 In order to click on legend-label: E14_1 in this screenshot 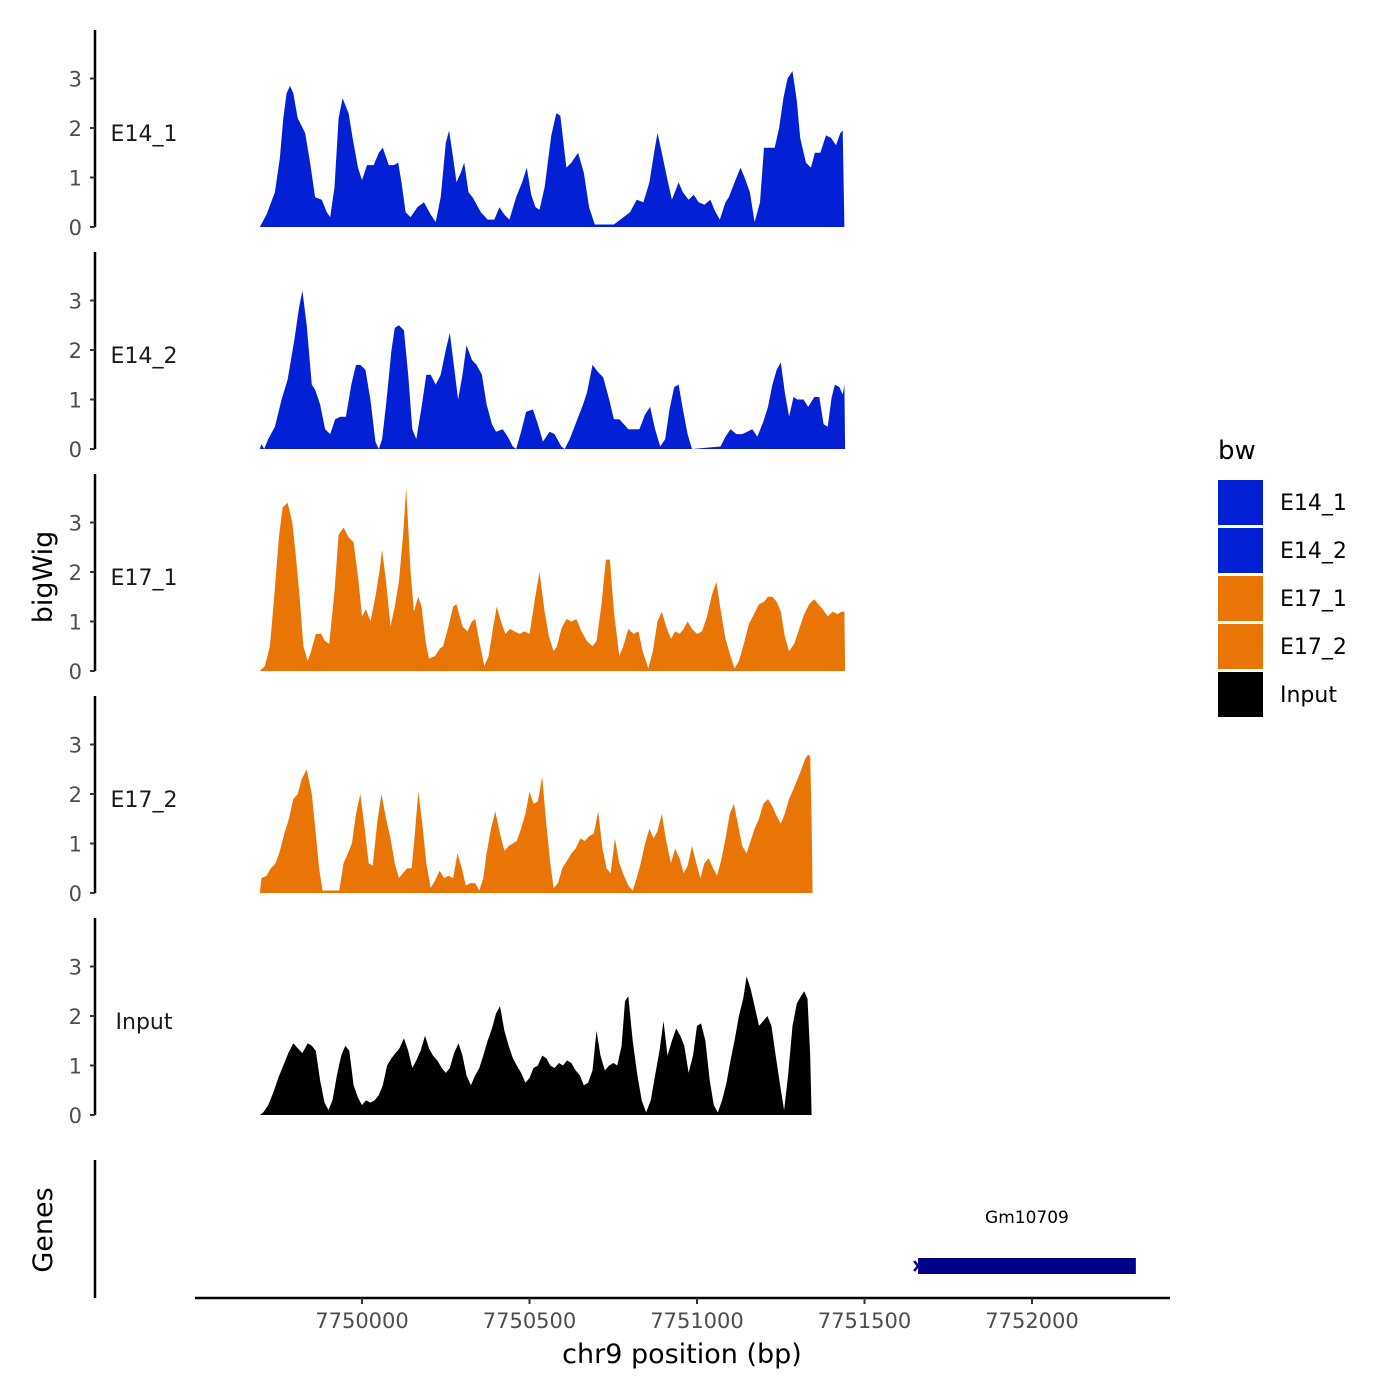, I will do `click(1313, 503)`.